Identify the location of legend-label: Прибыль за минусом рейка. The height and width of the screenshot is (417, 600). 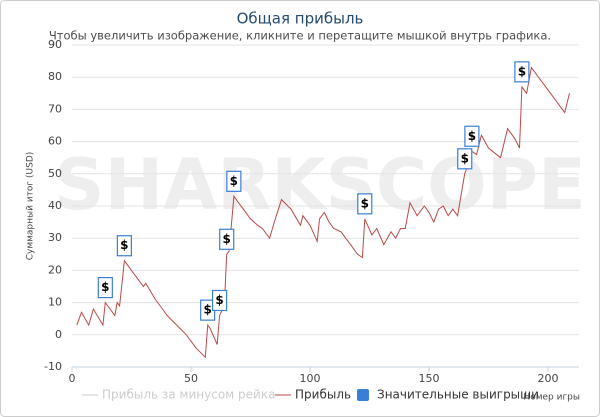
(188, 395).